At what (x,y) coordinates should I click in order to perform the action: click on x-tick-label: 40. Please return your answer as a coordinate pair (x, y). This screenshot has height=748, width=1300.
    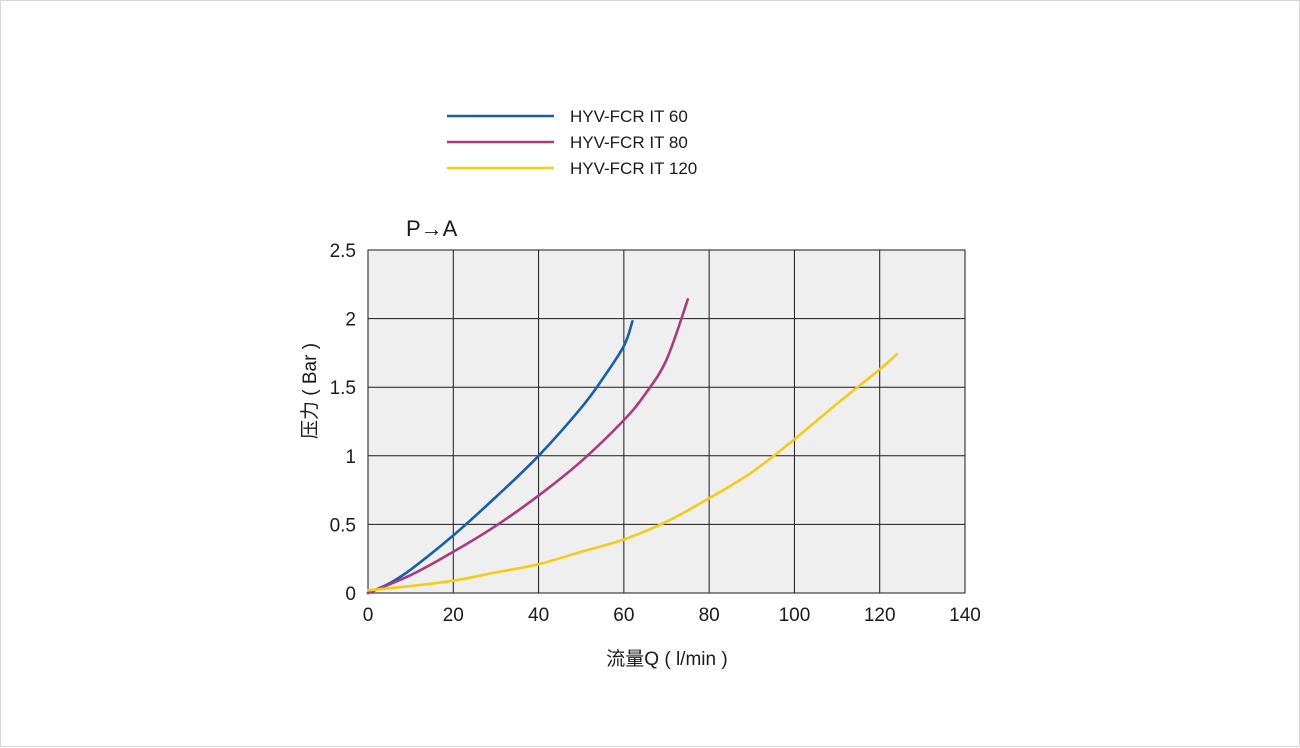
    Looking at the image, I should click on (538, 615).